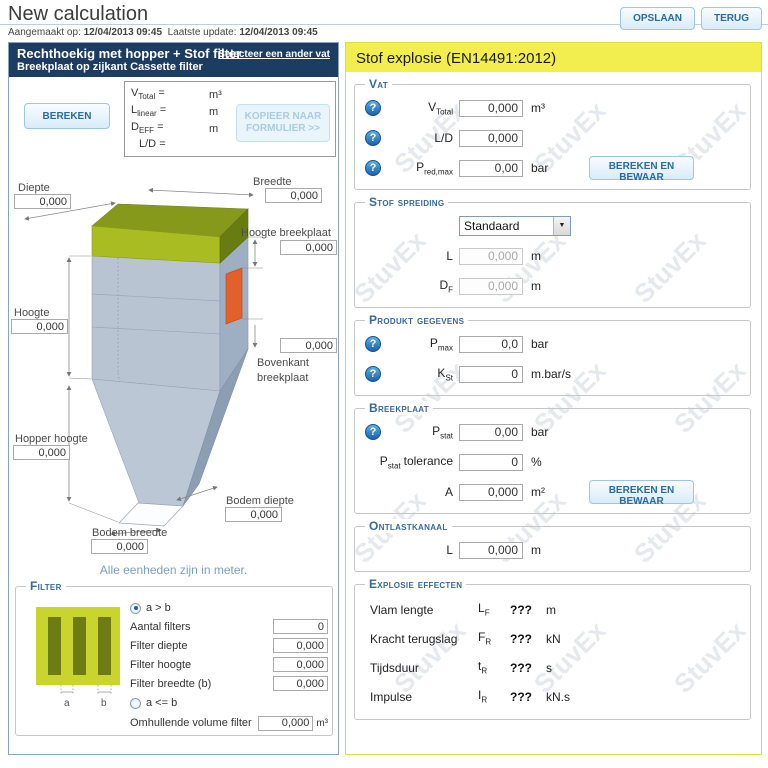 The image size is (768, 768). What do you see at coordinates (492, 226) in the screenshot?
I see `selected-option: Standaard` at bounding box center [492, 226].